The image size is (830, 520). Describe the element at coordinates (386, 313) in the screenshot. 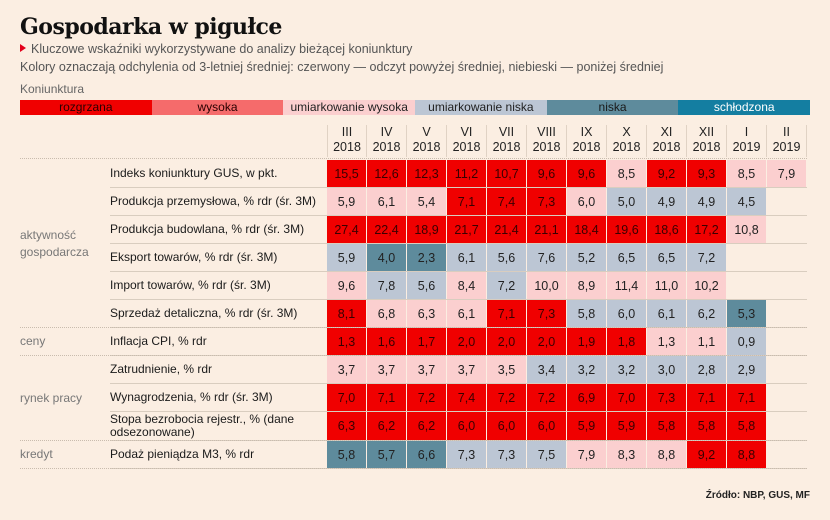

I see `heatmap-cell: 6,8` at that location.